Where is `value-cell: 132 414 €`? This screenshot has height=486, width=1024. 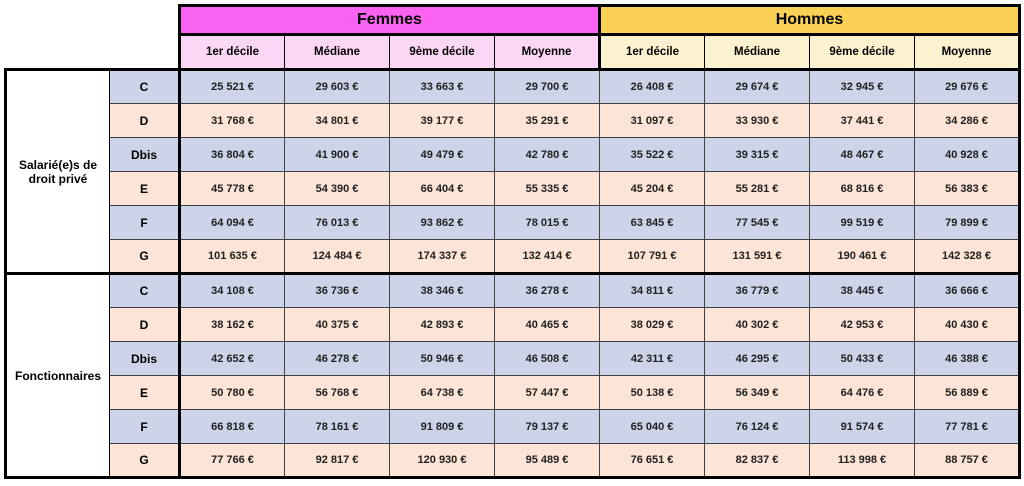
value-cell: 132 414 € is located at coordinates (547, 256).